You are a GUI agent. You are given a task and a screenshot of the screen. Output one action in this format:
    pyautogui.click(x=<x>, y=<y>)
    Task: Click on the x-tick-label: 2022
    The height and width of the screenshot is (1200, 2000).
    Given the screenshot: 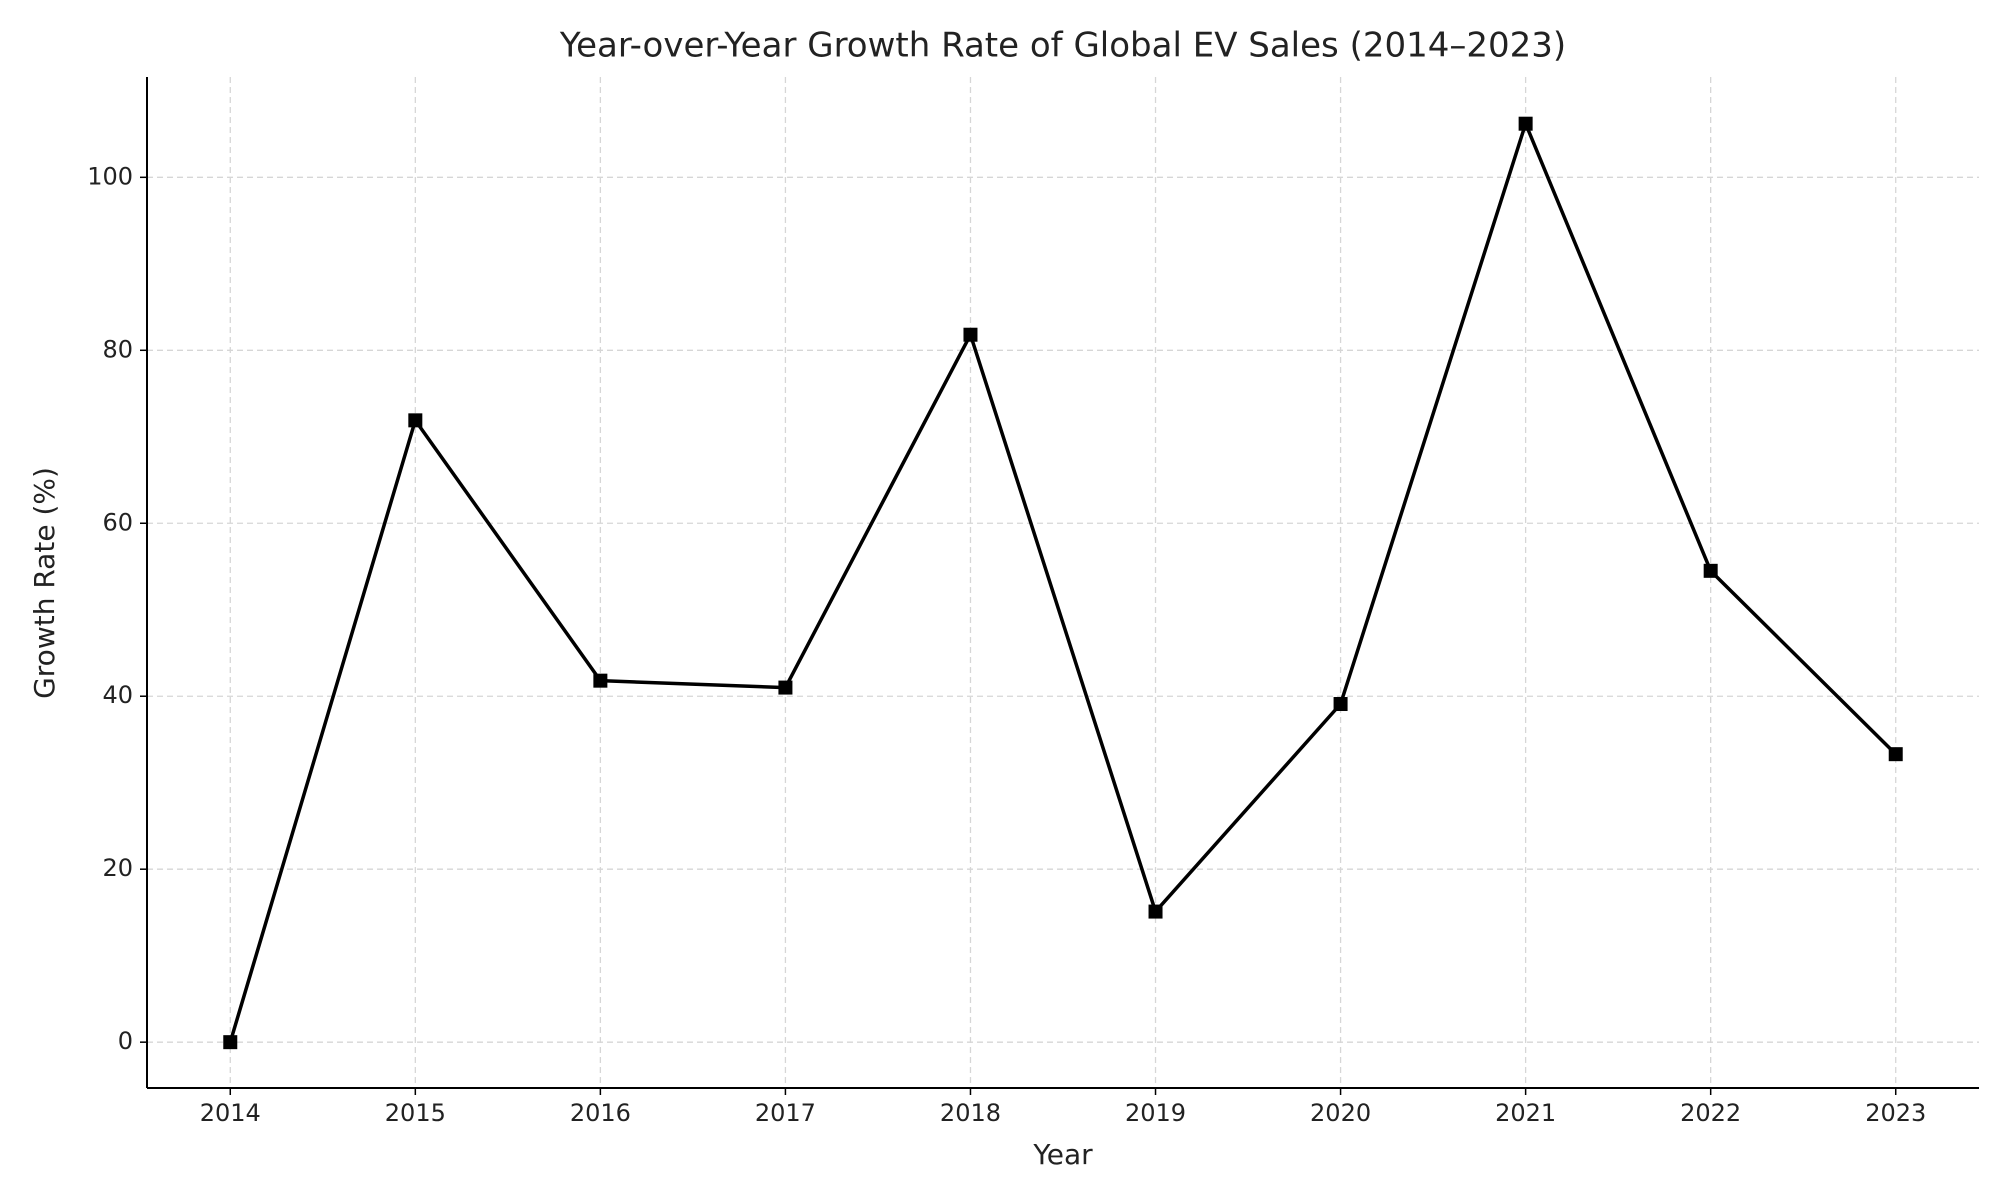 What is the action you would take?
    pyautogui.click(x=1710, y=1113)
    